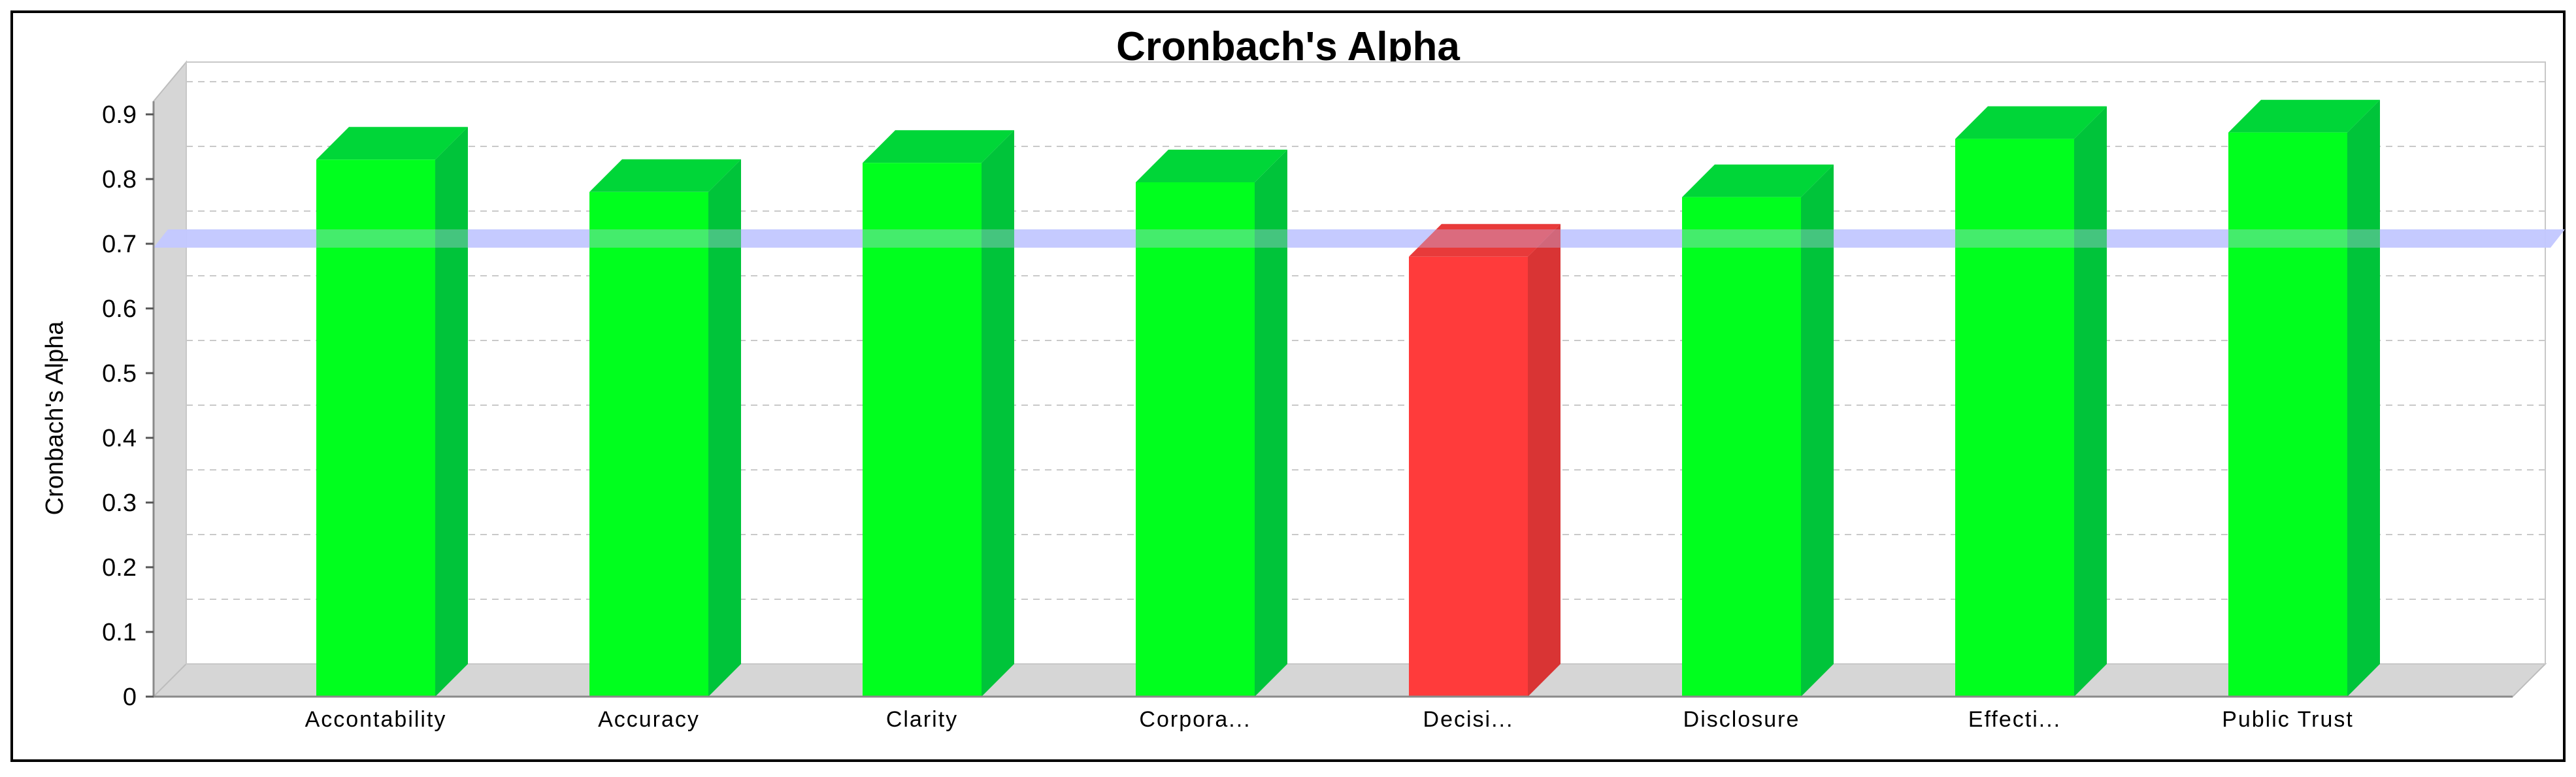  Describe the element at coordinates (130, 697) in the screenshot. I see `y-tick-label: 0` at that location.